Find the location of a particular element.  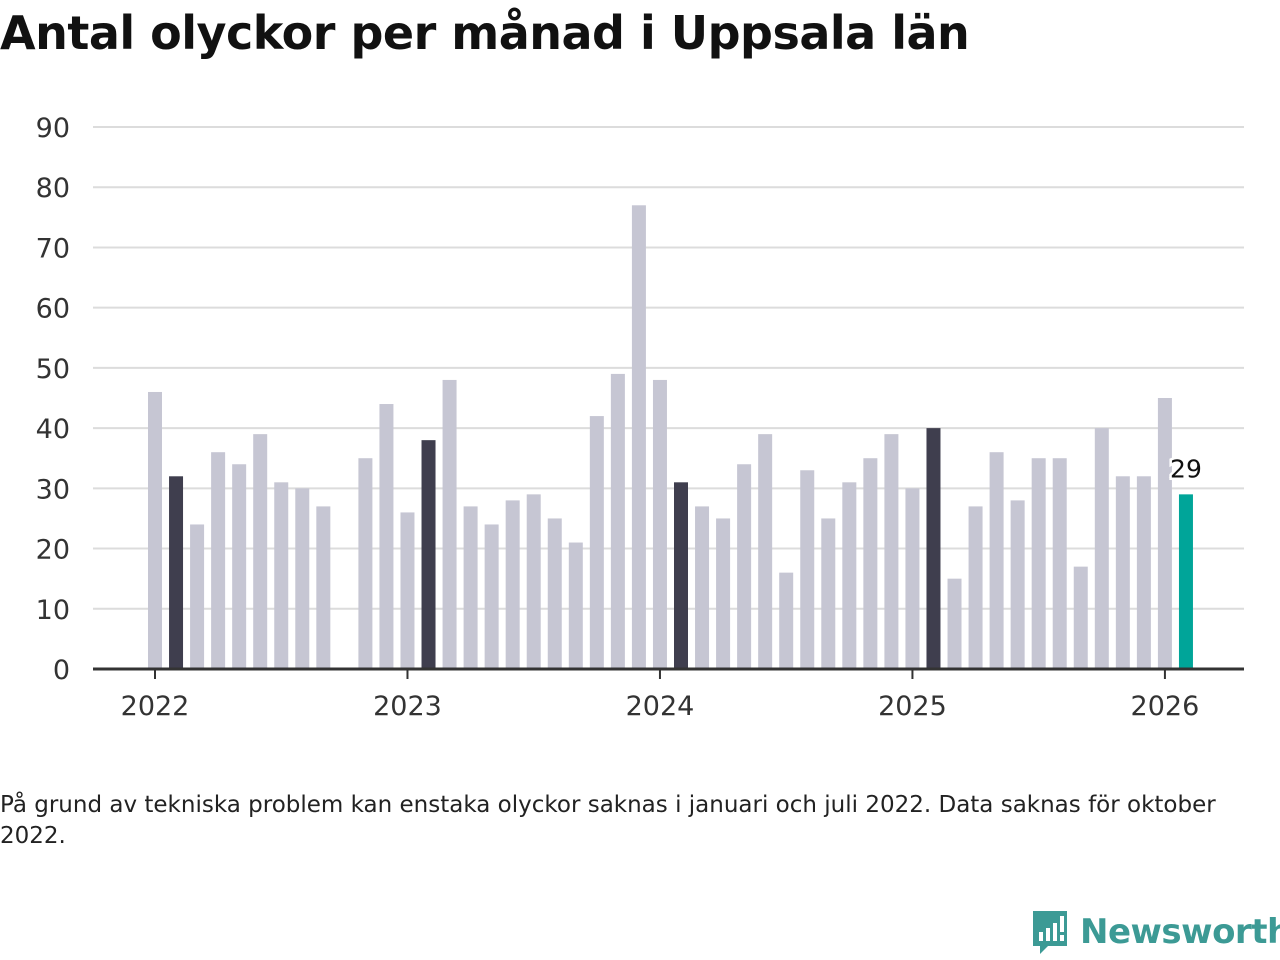

newsworthy-logo-icon is located at coordinates (1050, 932).